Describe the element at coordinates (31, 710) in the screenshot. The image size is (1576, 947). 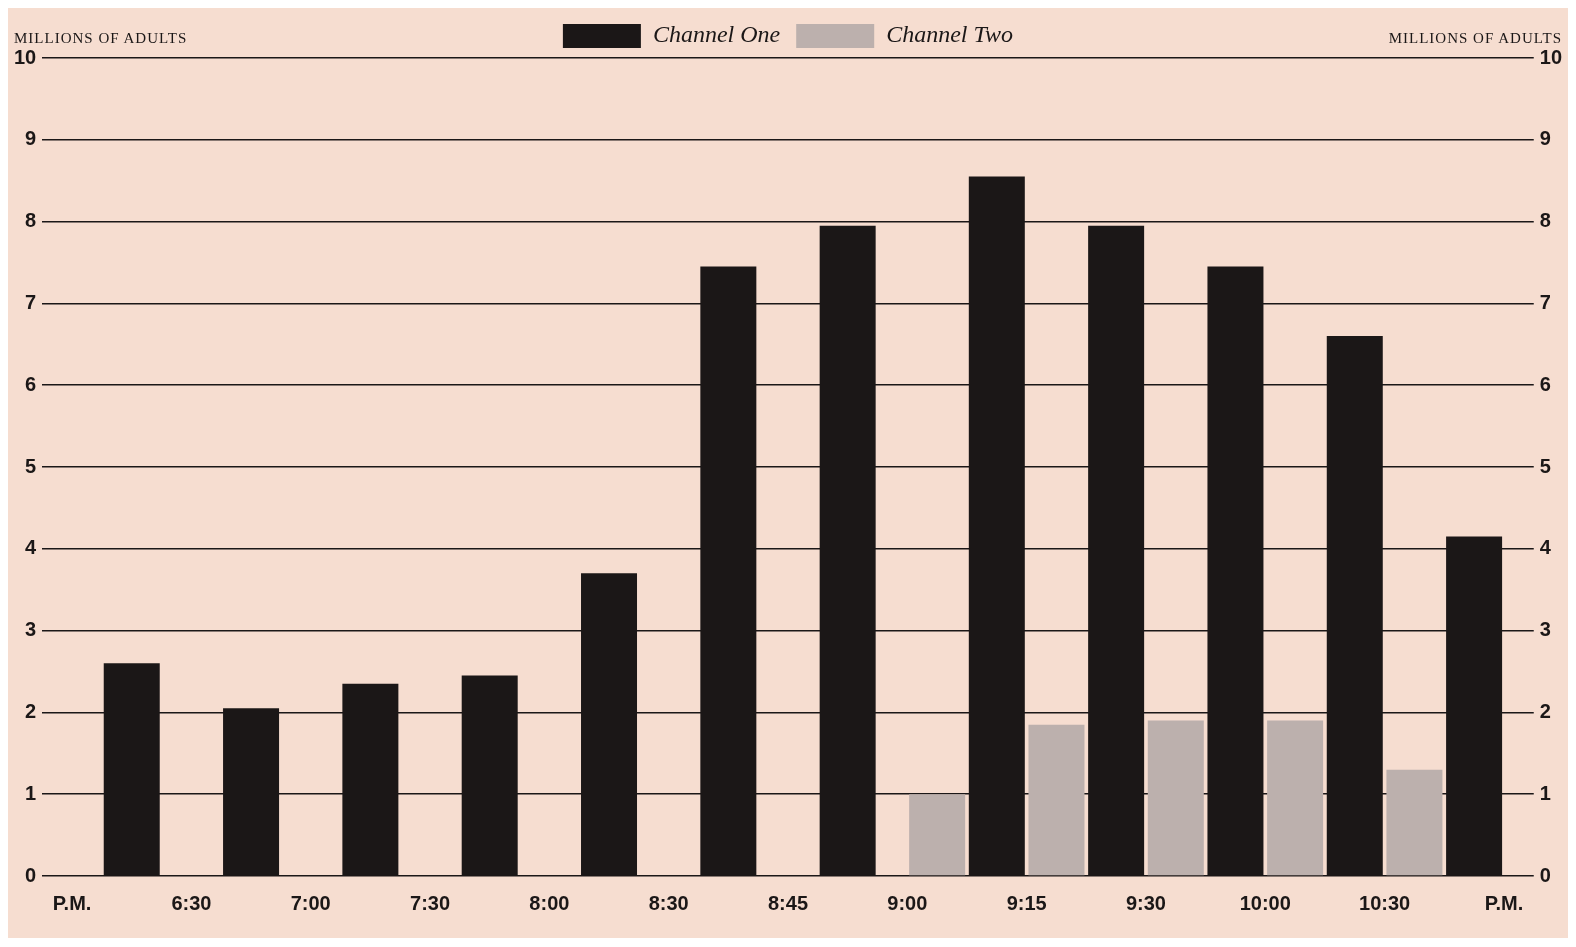
I see `y-tick-label: 2` at that location.